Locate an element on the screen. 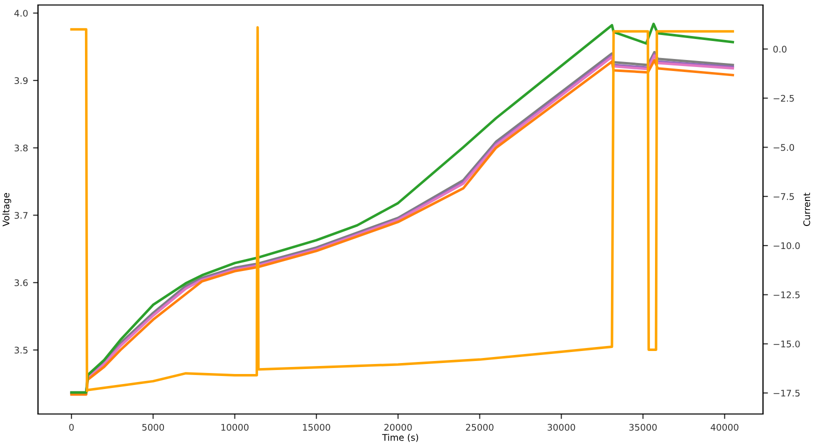 The width and height of the screenshot is (814, 443). y2-tick-label: −17.5 is located at coordinates (787, 393).